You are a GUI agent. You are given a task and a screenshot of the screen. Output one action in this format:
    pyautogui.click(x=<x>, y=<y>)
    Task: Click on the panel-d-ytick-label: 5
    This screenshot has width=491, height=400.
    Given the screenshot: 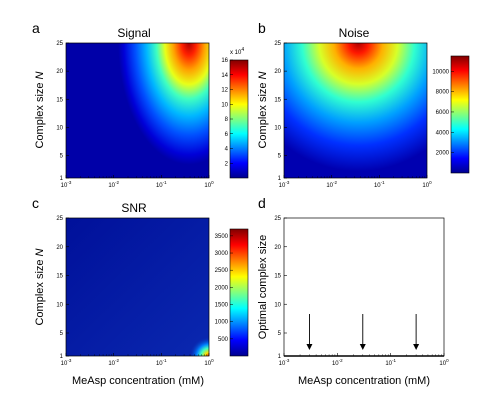 What is the action you would take?
    pyautogui.click(x=280, y=334)
    